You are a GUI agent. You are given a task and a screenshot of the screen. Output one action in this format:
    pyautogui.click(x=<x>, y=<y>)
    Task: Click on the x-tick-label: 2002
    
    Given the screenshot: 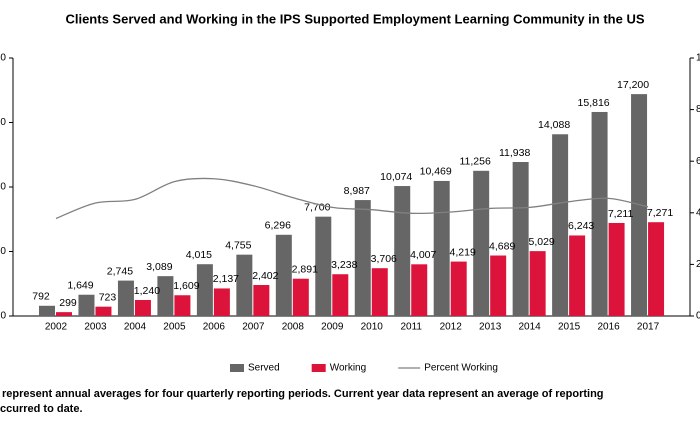 What is the action you would take?
    pyautogui.click(x=56, y=327)
    